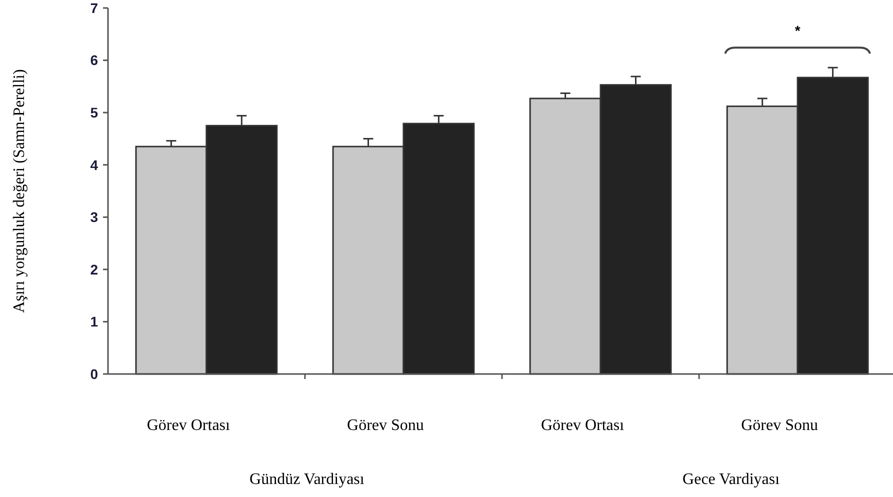 Image resolution: width=893 pixels, height=497 pixels. What do you see at coordinates (307, 479) in the screenshot?
I see `text: Gündüz Vardiyası` at bounding box center [307, 479].